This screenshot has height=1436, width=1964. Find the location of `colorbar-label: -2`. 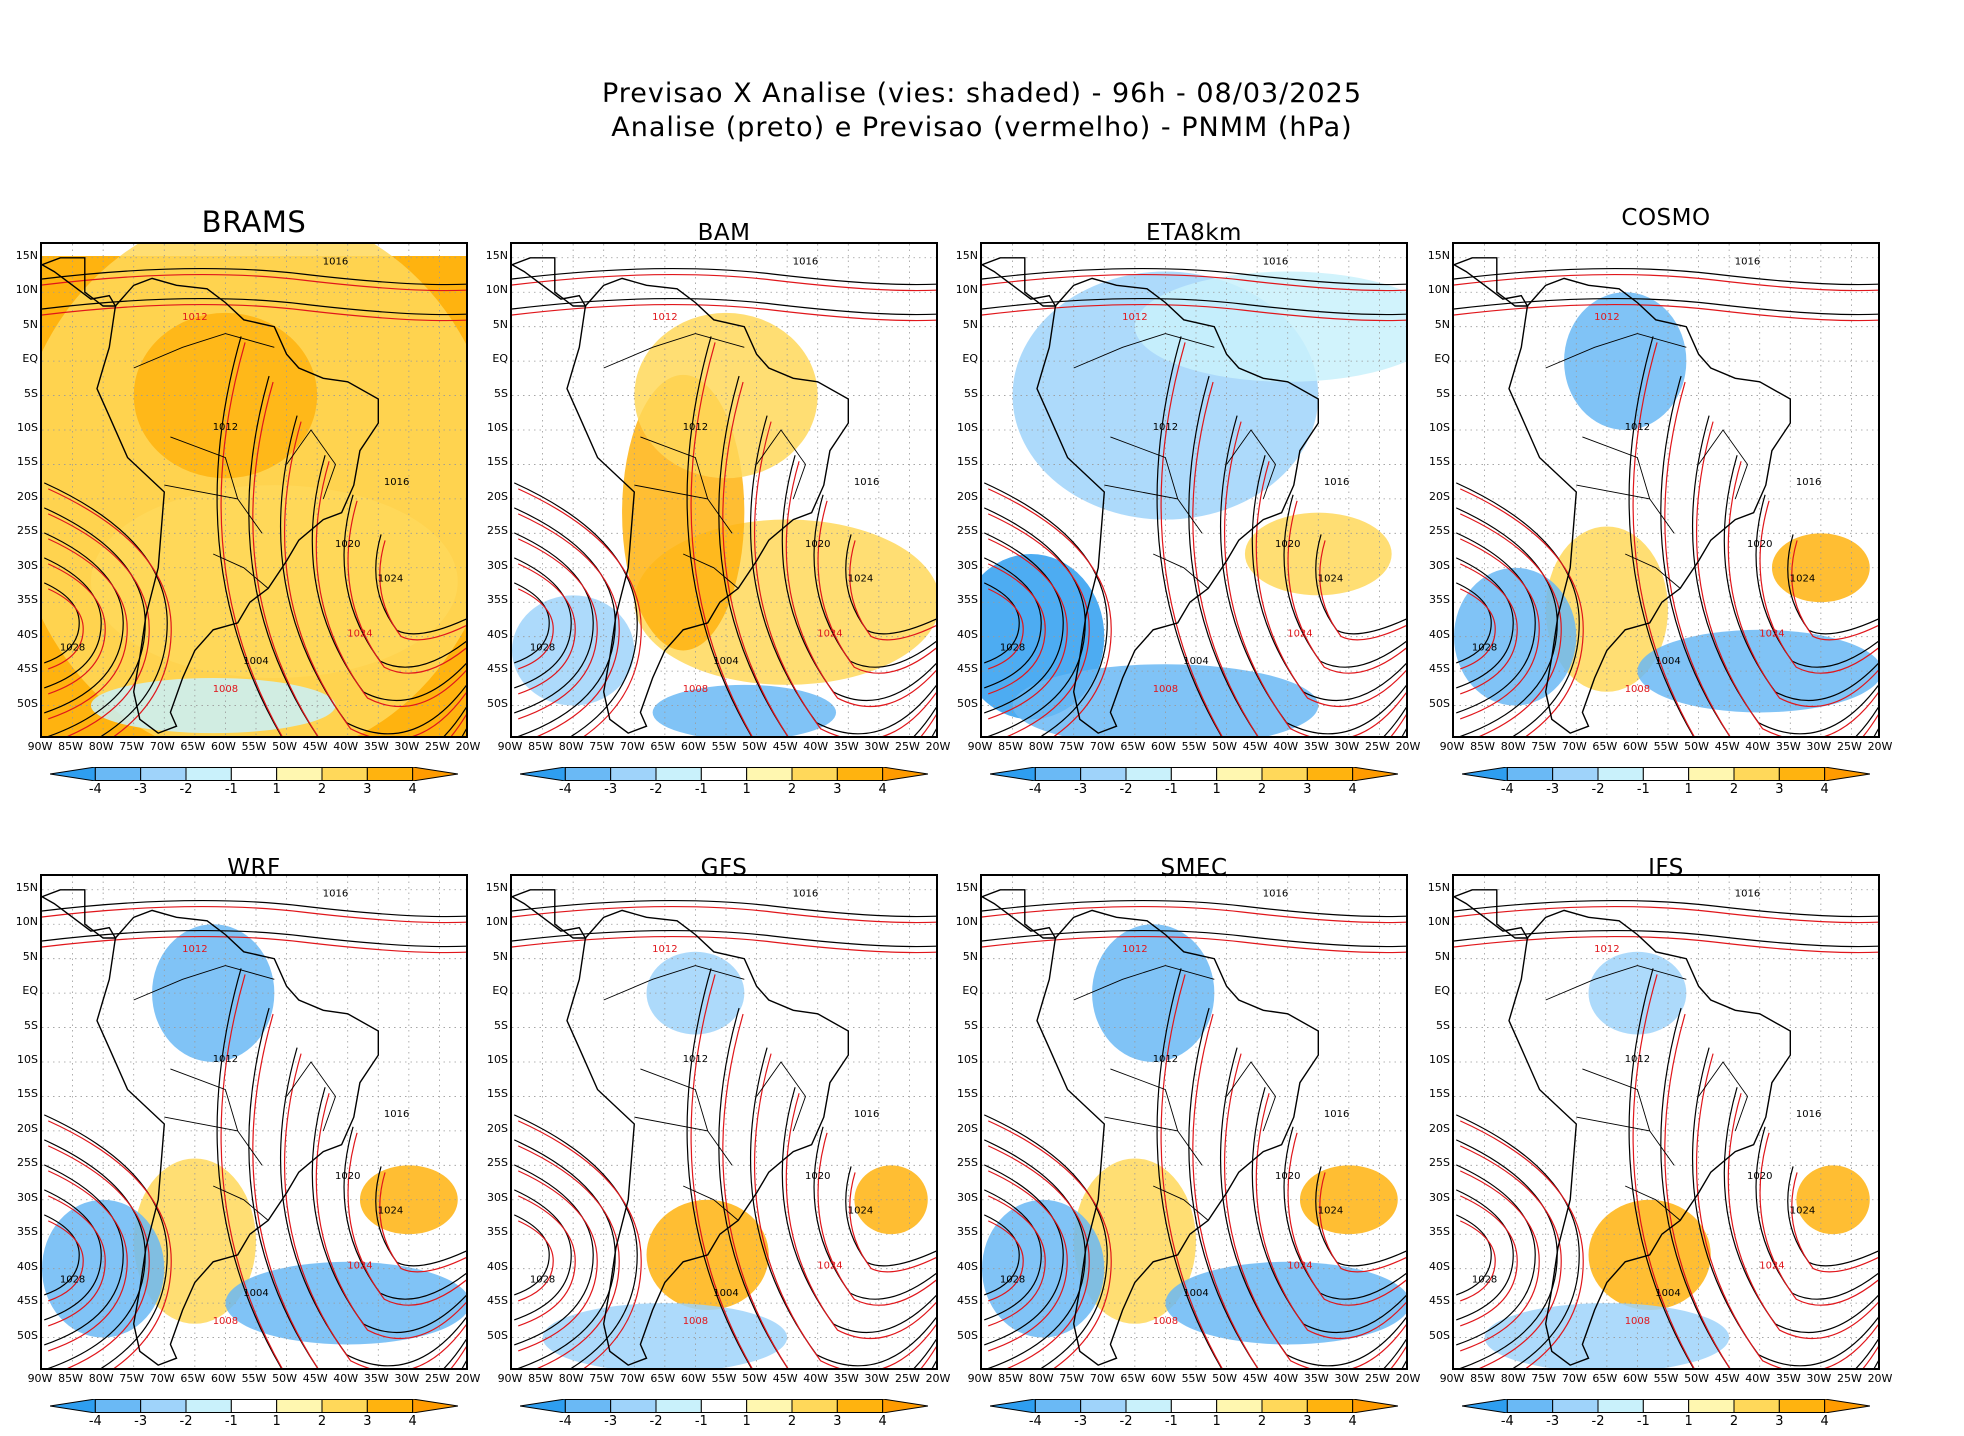

colorbar-label: -2 is located at coordinates (656, 789).